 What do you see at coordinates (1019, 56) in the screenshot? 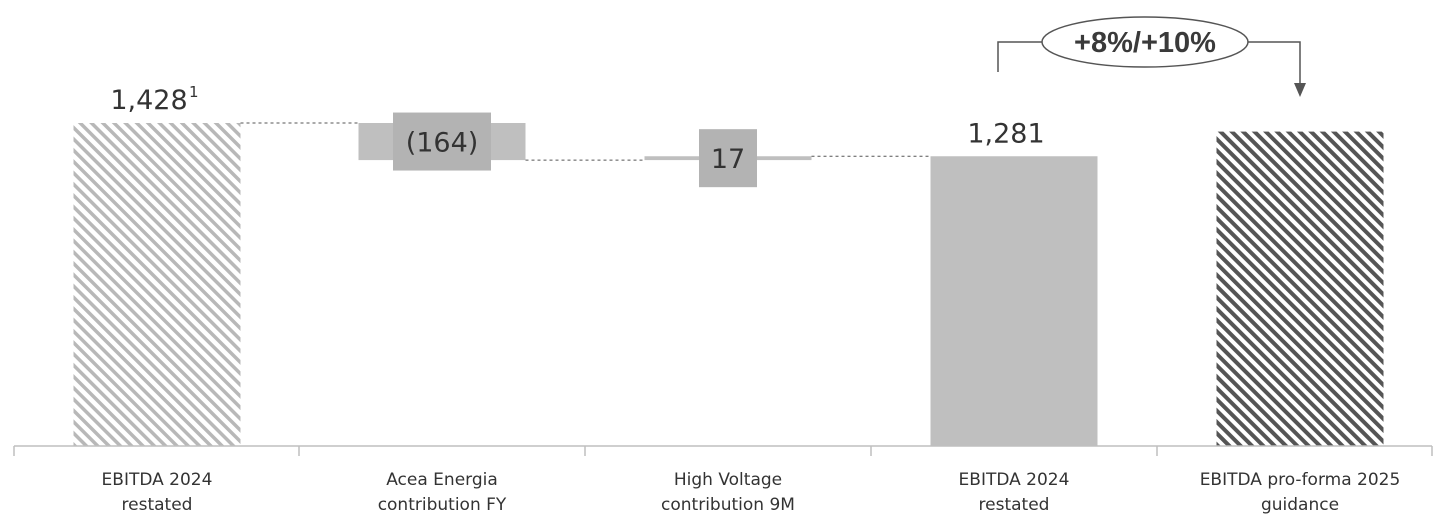
I see `growth-bracket-left` at bounding box center [1019, 56].